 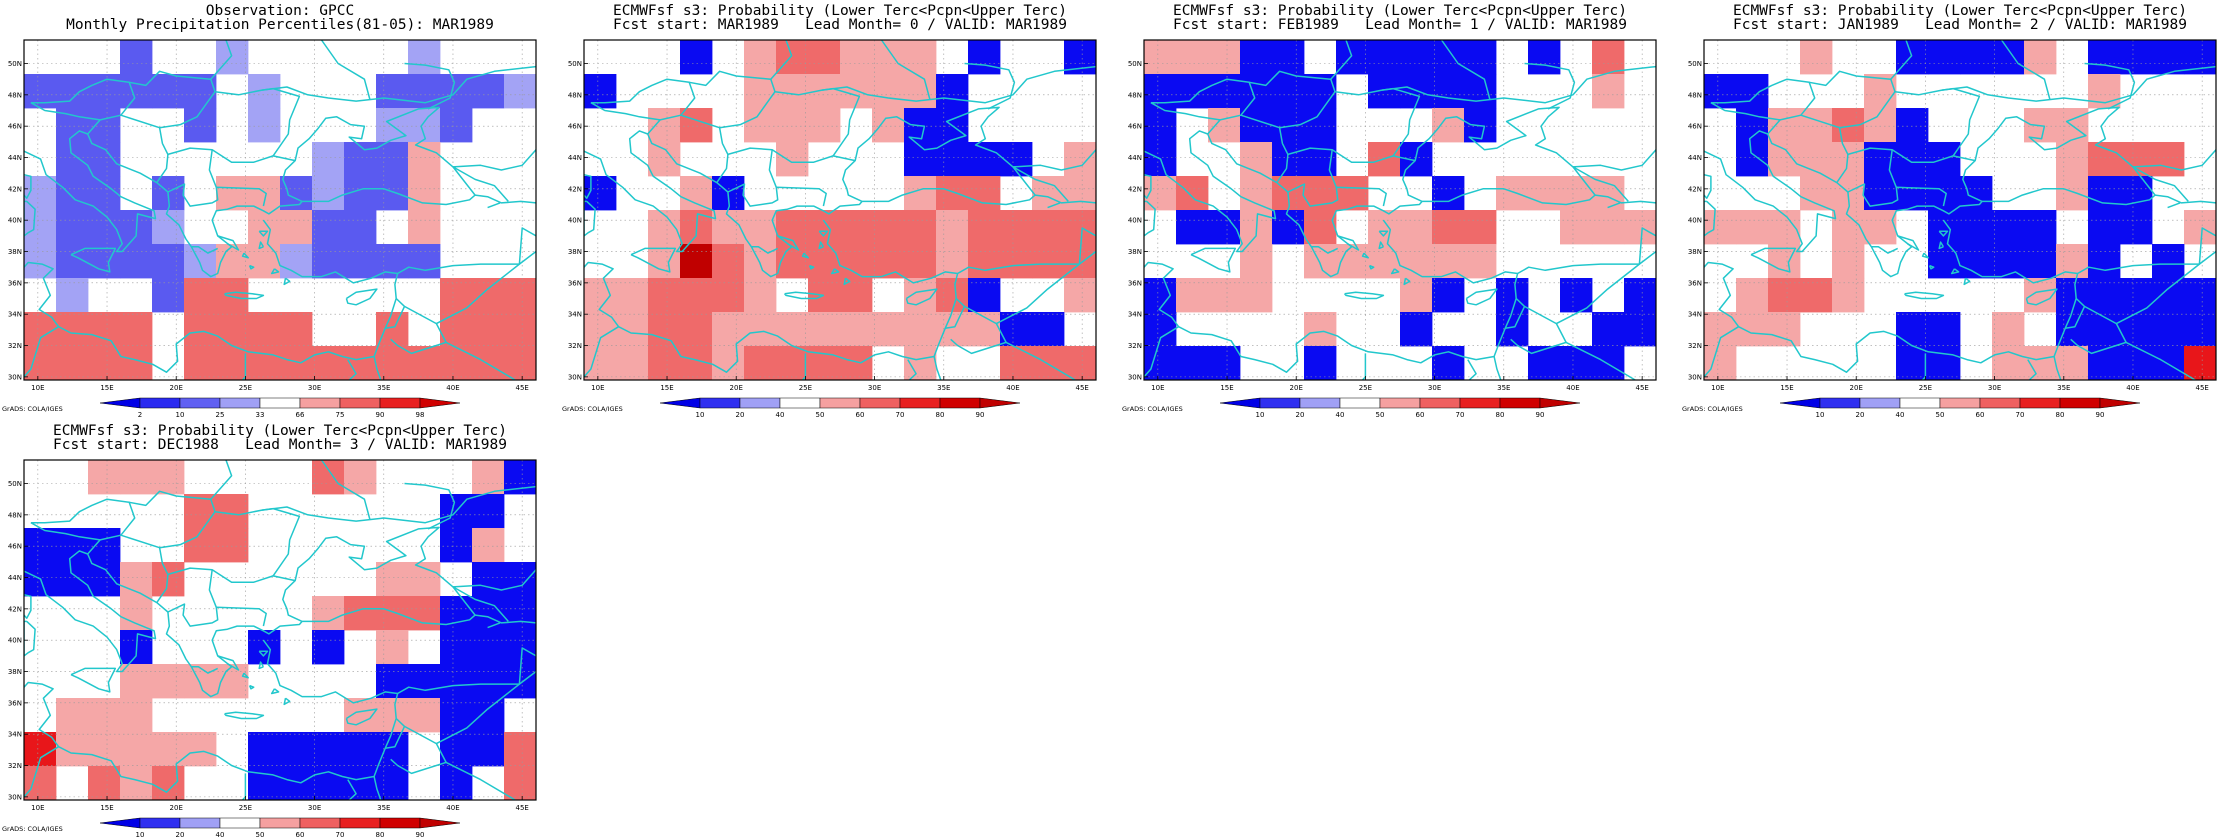 I want to click on colorbar-label: 33, so click(x=260, y=415).